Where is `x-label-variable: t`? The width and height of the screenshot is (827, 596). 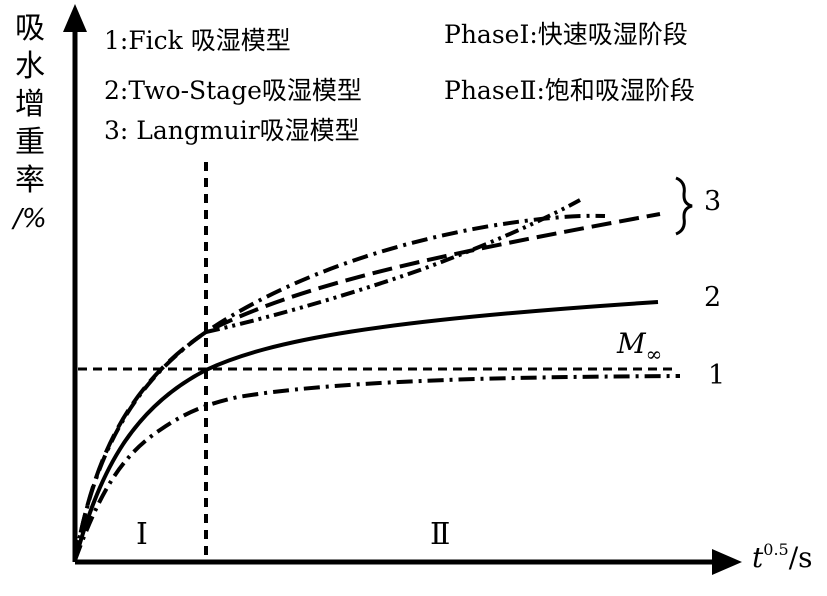
x-label-variable: t is located at coordinates (758, 557).